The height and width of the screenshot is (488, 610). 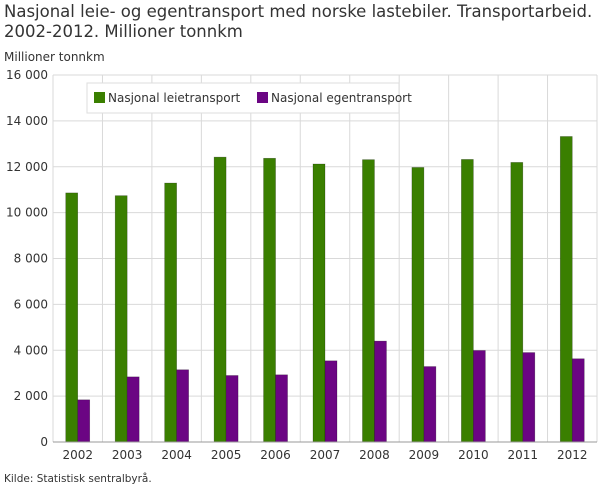 I want to click on x-tick-label: 2011, so click(x=523, y=455).